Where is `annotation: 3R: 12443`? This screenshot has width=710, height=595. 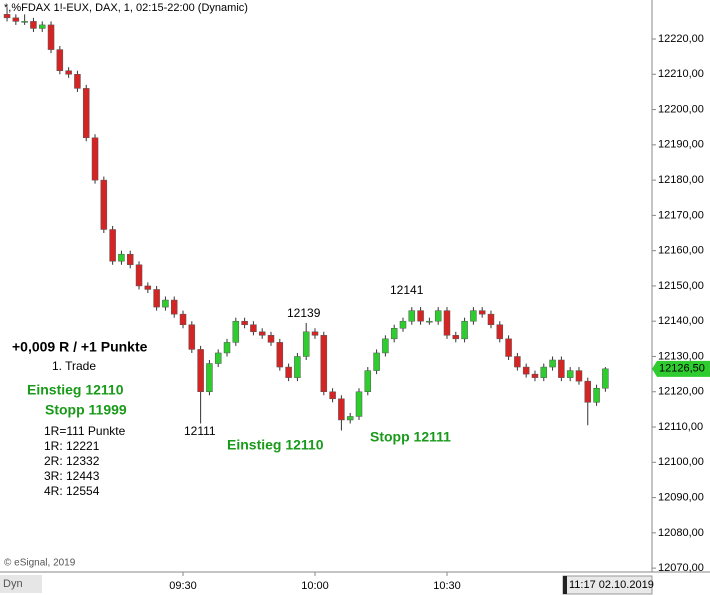
annotation: 3R: 12443 is located at coordinates (72, 476).